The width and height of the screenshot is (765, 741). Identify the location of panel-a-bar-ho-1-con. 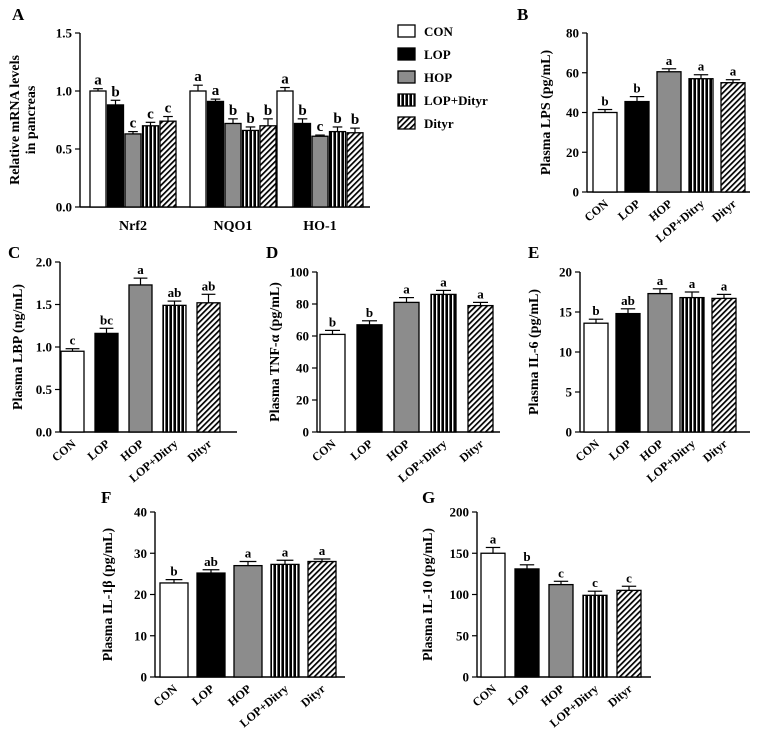
(285, 149).